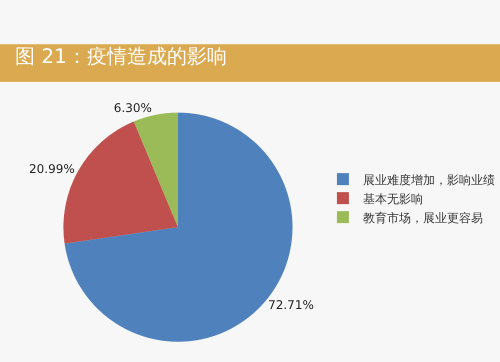  What do you see at coordinates (428, 179) in the screenshot?
I see `legend-label: 展业难度增加，影响业绩` at bounding box center [428, 179].